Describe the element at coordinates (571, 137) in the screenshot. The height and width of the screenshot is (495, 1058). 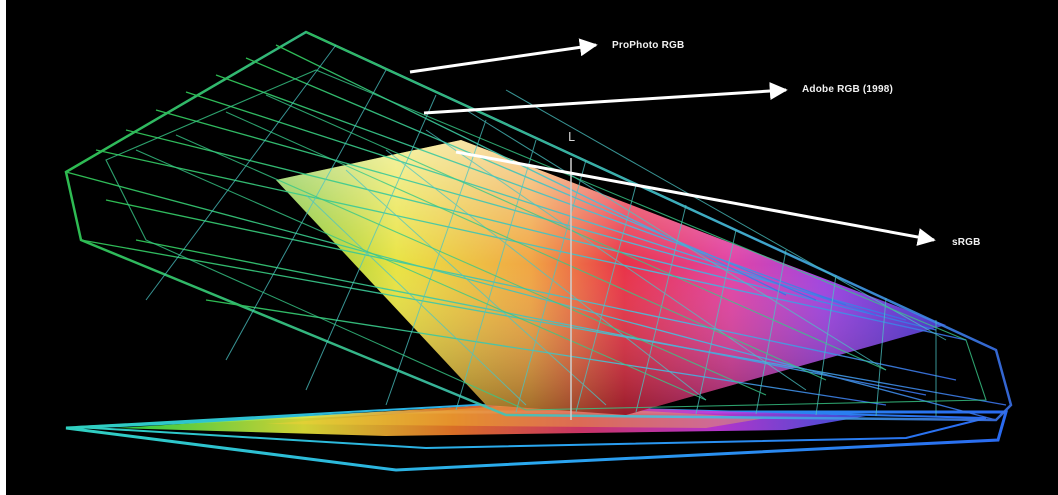
I see `label-l-axis: L` at that location.